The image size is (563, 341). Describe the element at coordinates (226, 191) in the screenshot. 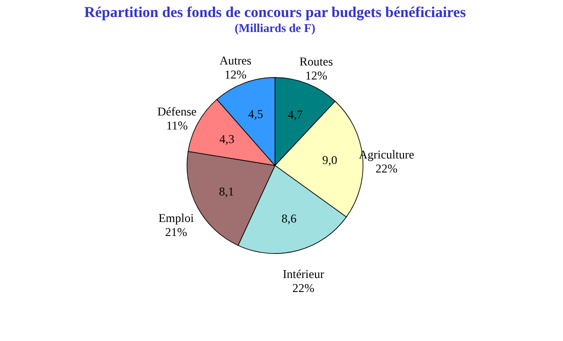

I see `data-label: 8,1` at that location.